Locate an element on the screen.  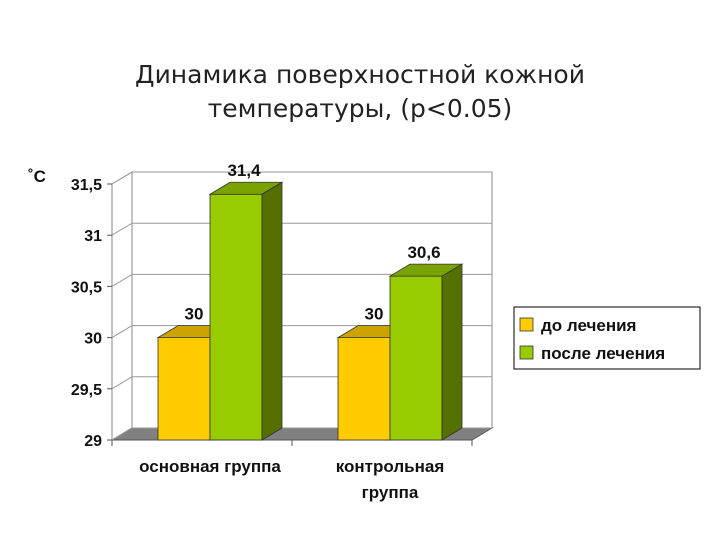
x-category-label: основная группа is located at coordinates (210, 466).